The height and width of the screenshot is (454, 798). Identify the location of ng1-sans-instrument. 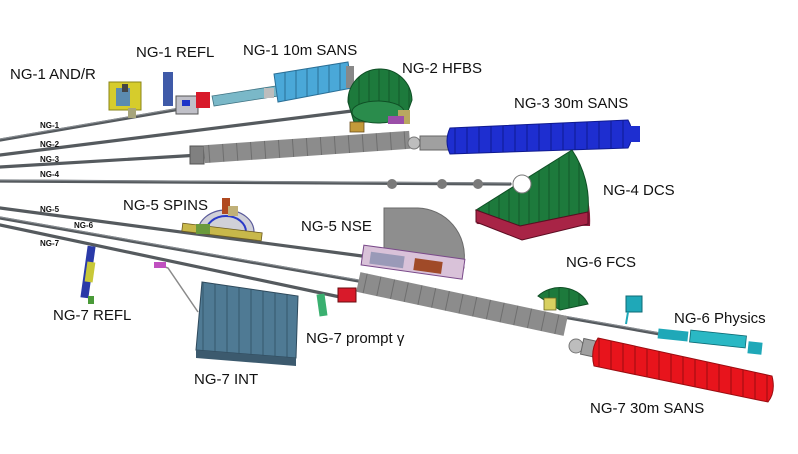
(282, 84).